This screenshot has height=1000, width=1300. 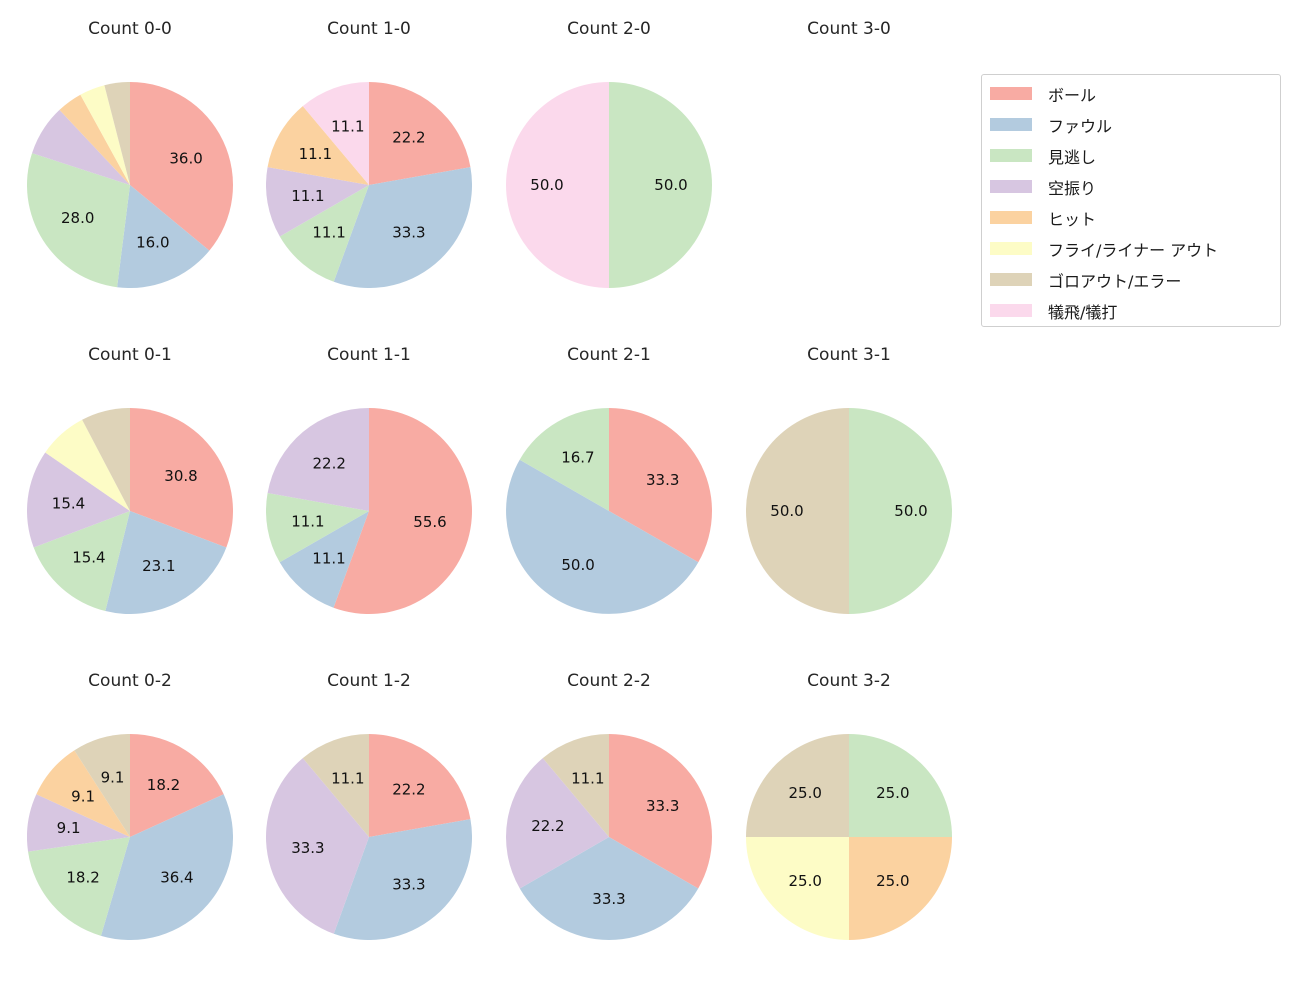 I want to click on subplot-count-0-1: Count 0-1 30.8 23.1 15.4 15.4, so click(x=130, y=498).